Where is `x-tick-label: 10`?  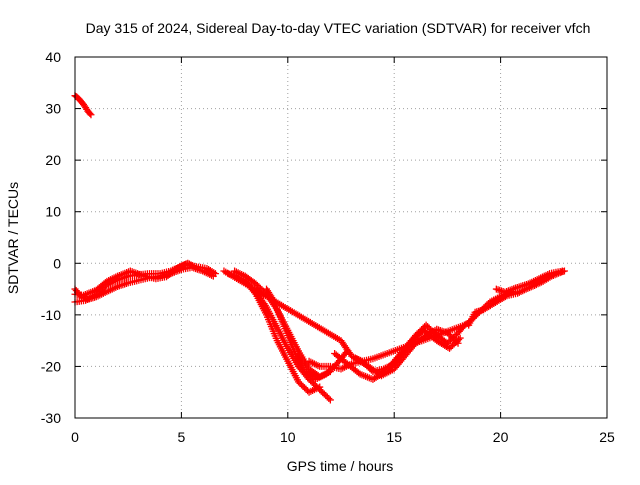 x-tick-label: 10 is located at coordinates (288, 437).